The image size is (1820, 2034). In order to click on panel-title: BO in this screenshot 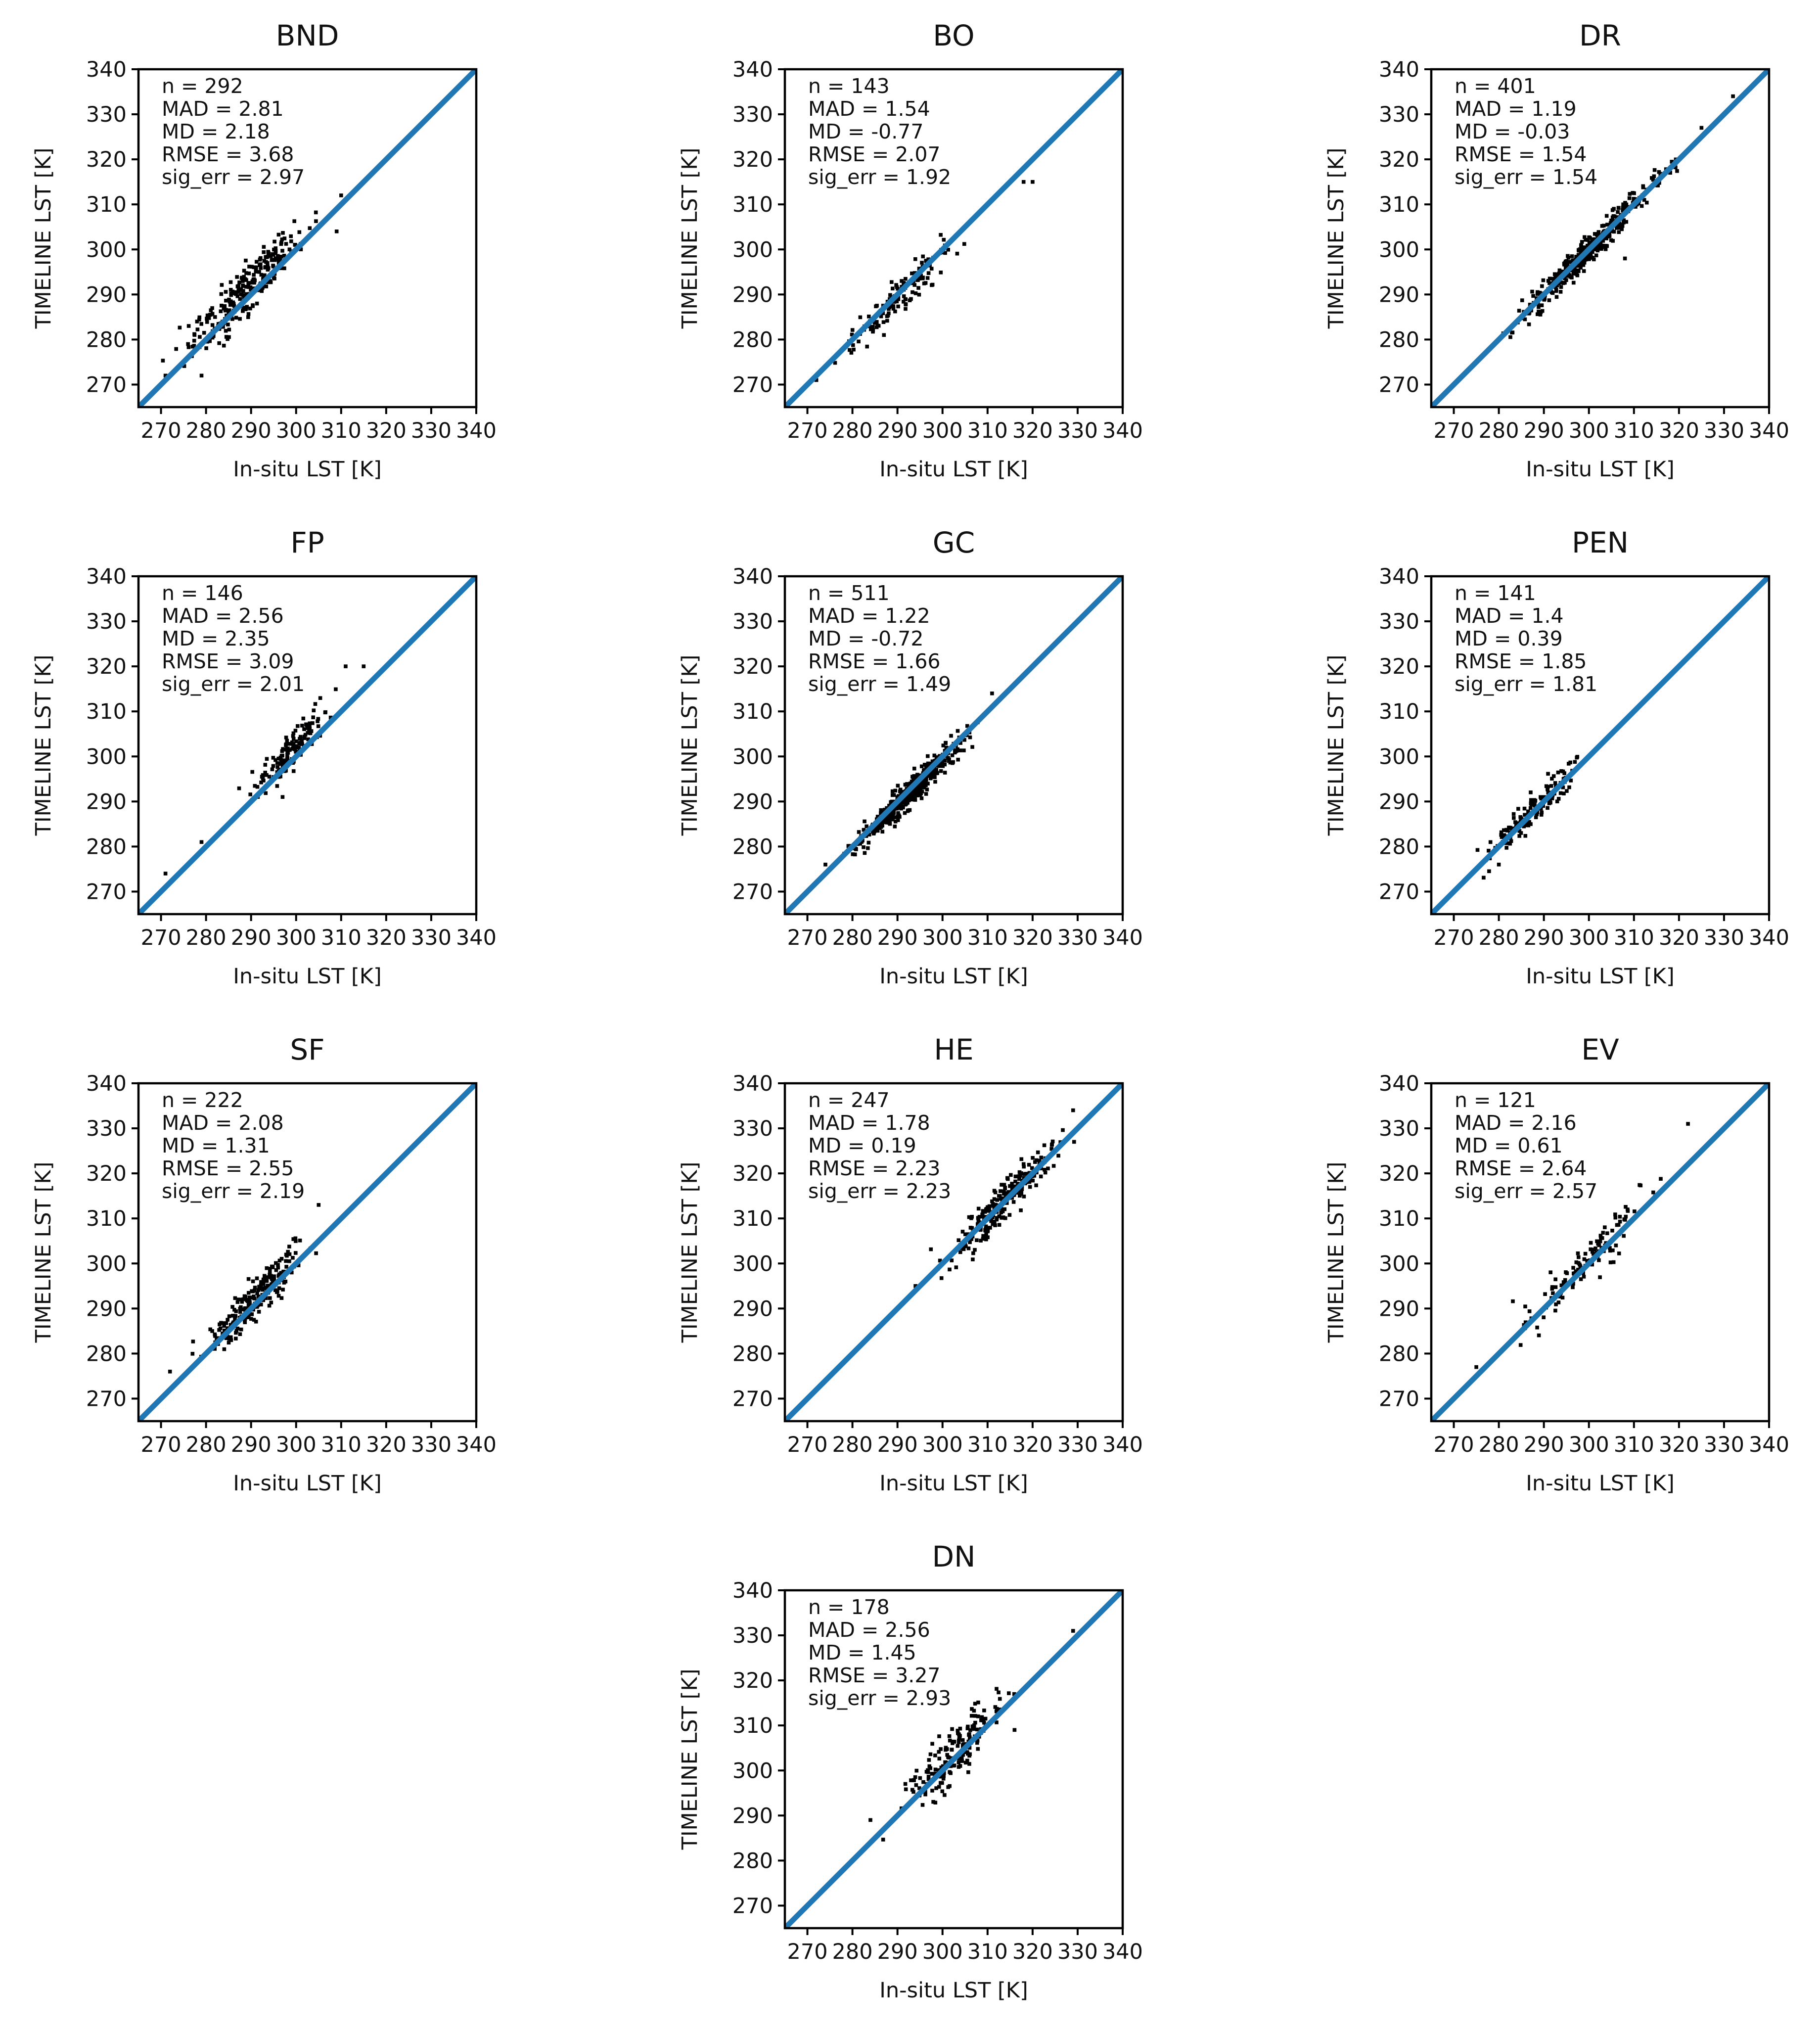, I will do `click(953, 35)`.